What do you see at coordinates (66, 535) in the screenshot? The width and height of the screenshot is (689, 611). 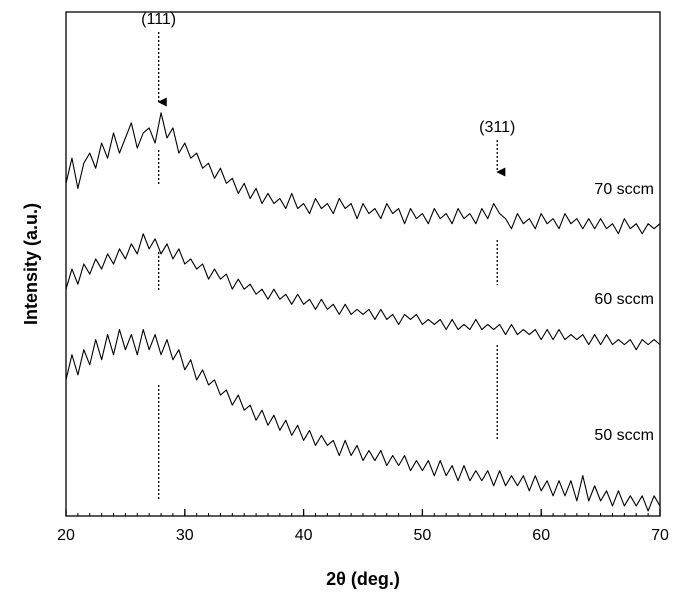 I see `x-tick-label: 20` at bounding box center [66, 535].